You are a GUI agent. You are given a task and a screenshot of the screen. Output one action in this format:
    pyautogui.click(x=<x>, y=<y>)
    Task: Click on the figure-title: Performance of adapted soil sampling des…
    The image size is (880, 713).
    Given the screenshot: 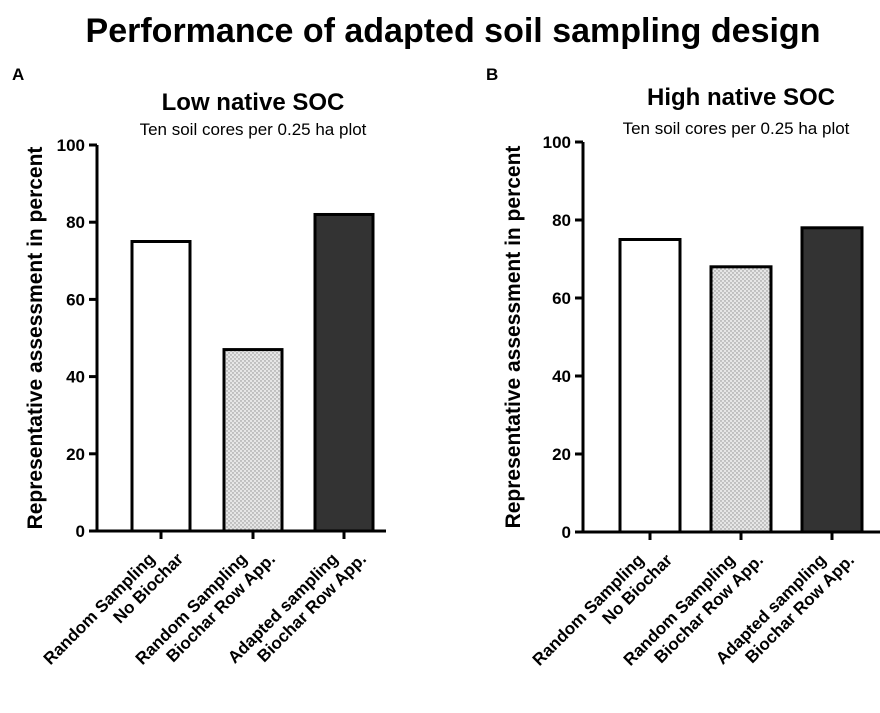 What is the action you would take?
    pyautogui.click(x=453, y=31)
    